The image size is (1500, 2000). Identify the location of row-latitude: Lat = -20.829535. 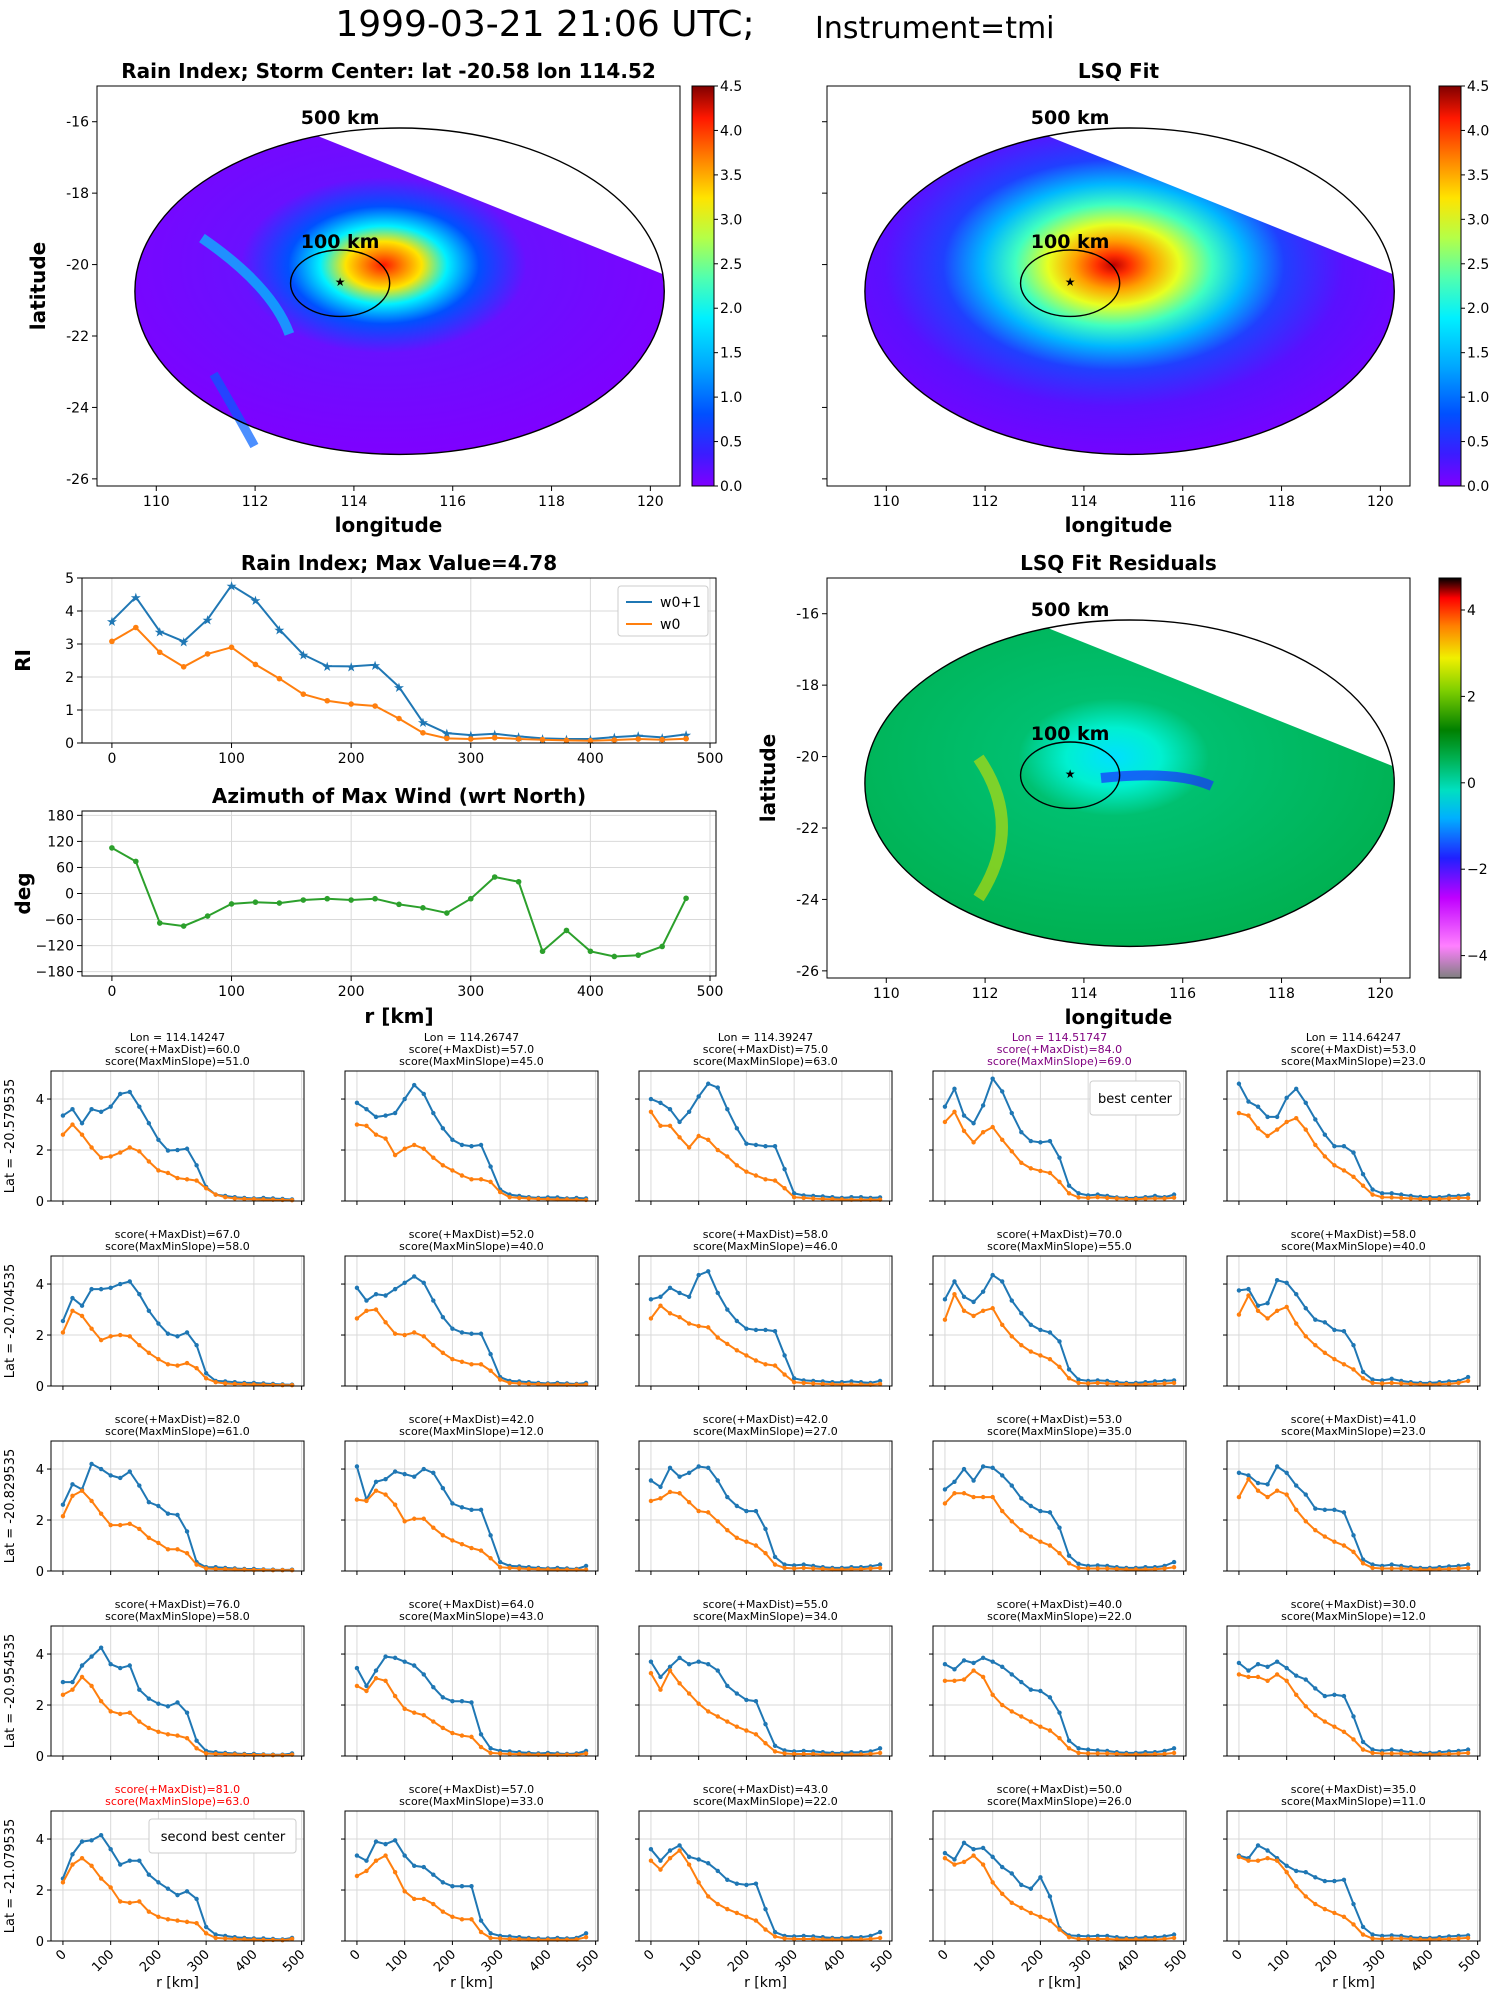
(10, 1506).